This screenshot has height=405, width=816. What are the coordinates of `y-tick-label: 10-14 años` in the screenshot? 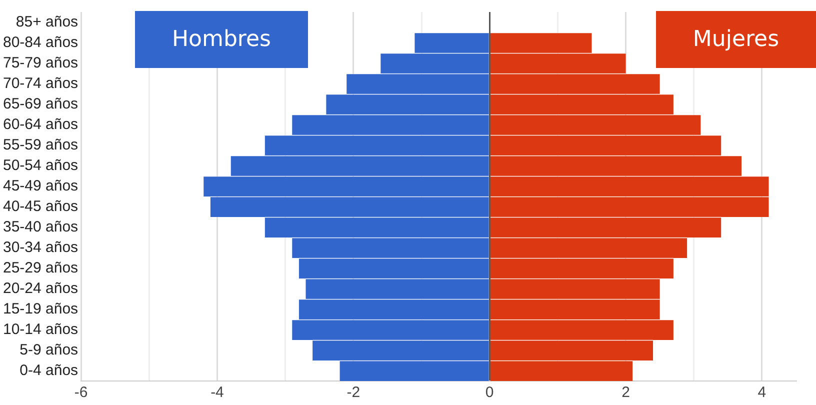 It's located at (40, 329).